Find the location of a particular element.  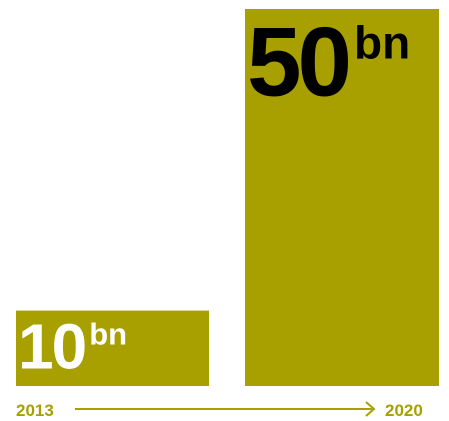

x-tick-label-start: 2013 is located at coordinates (35, 410).